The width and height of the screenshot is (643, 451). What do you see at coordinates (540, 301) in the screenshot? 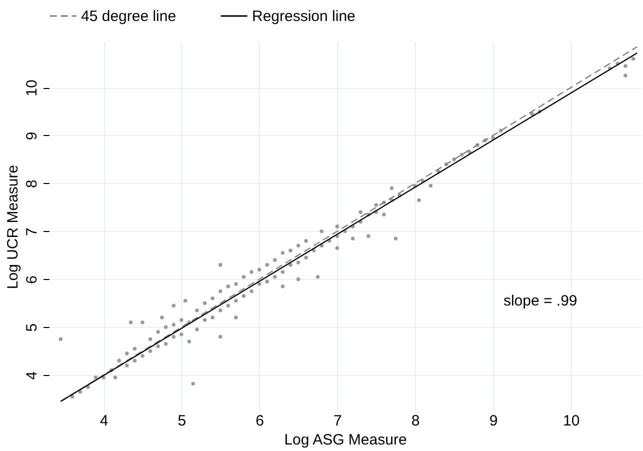
I see `annotation: slope = .99` at bounding box center [540, 301].